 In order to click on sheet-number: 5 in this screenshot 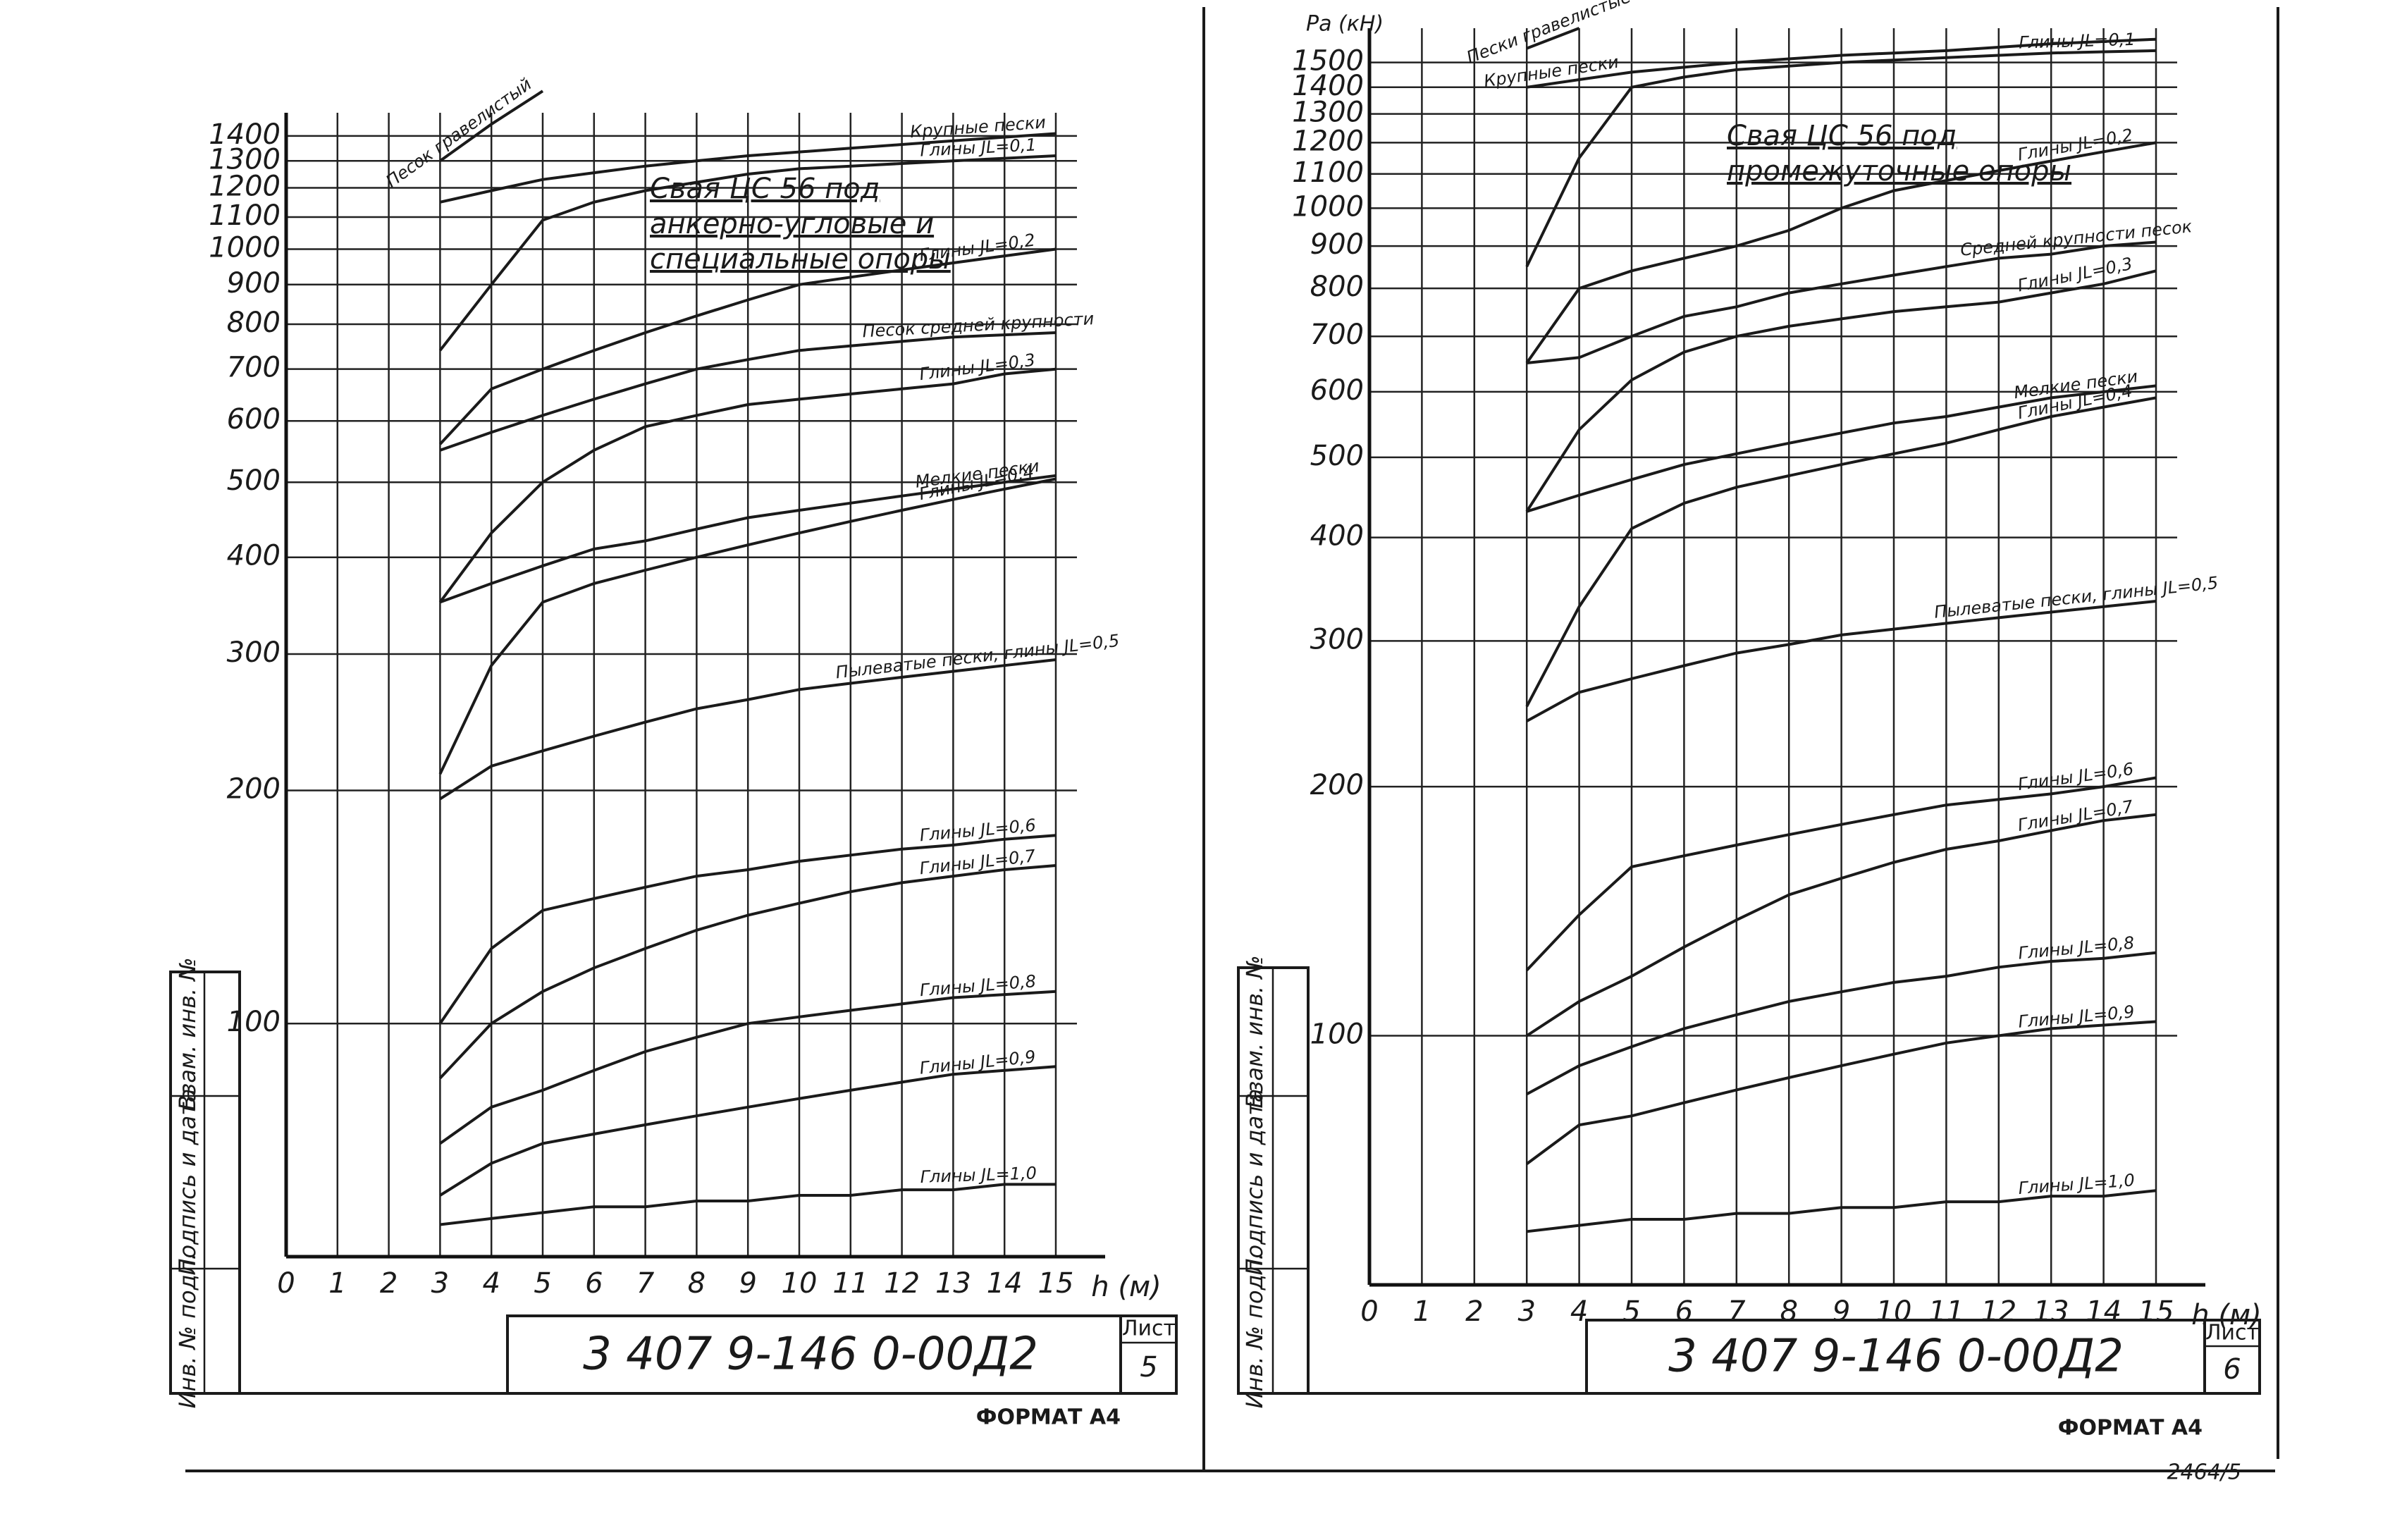, I will do `click(1149, 1367)`.